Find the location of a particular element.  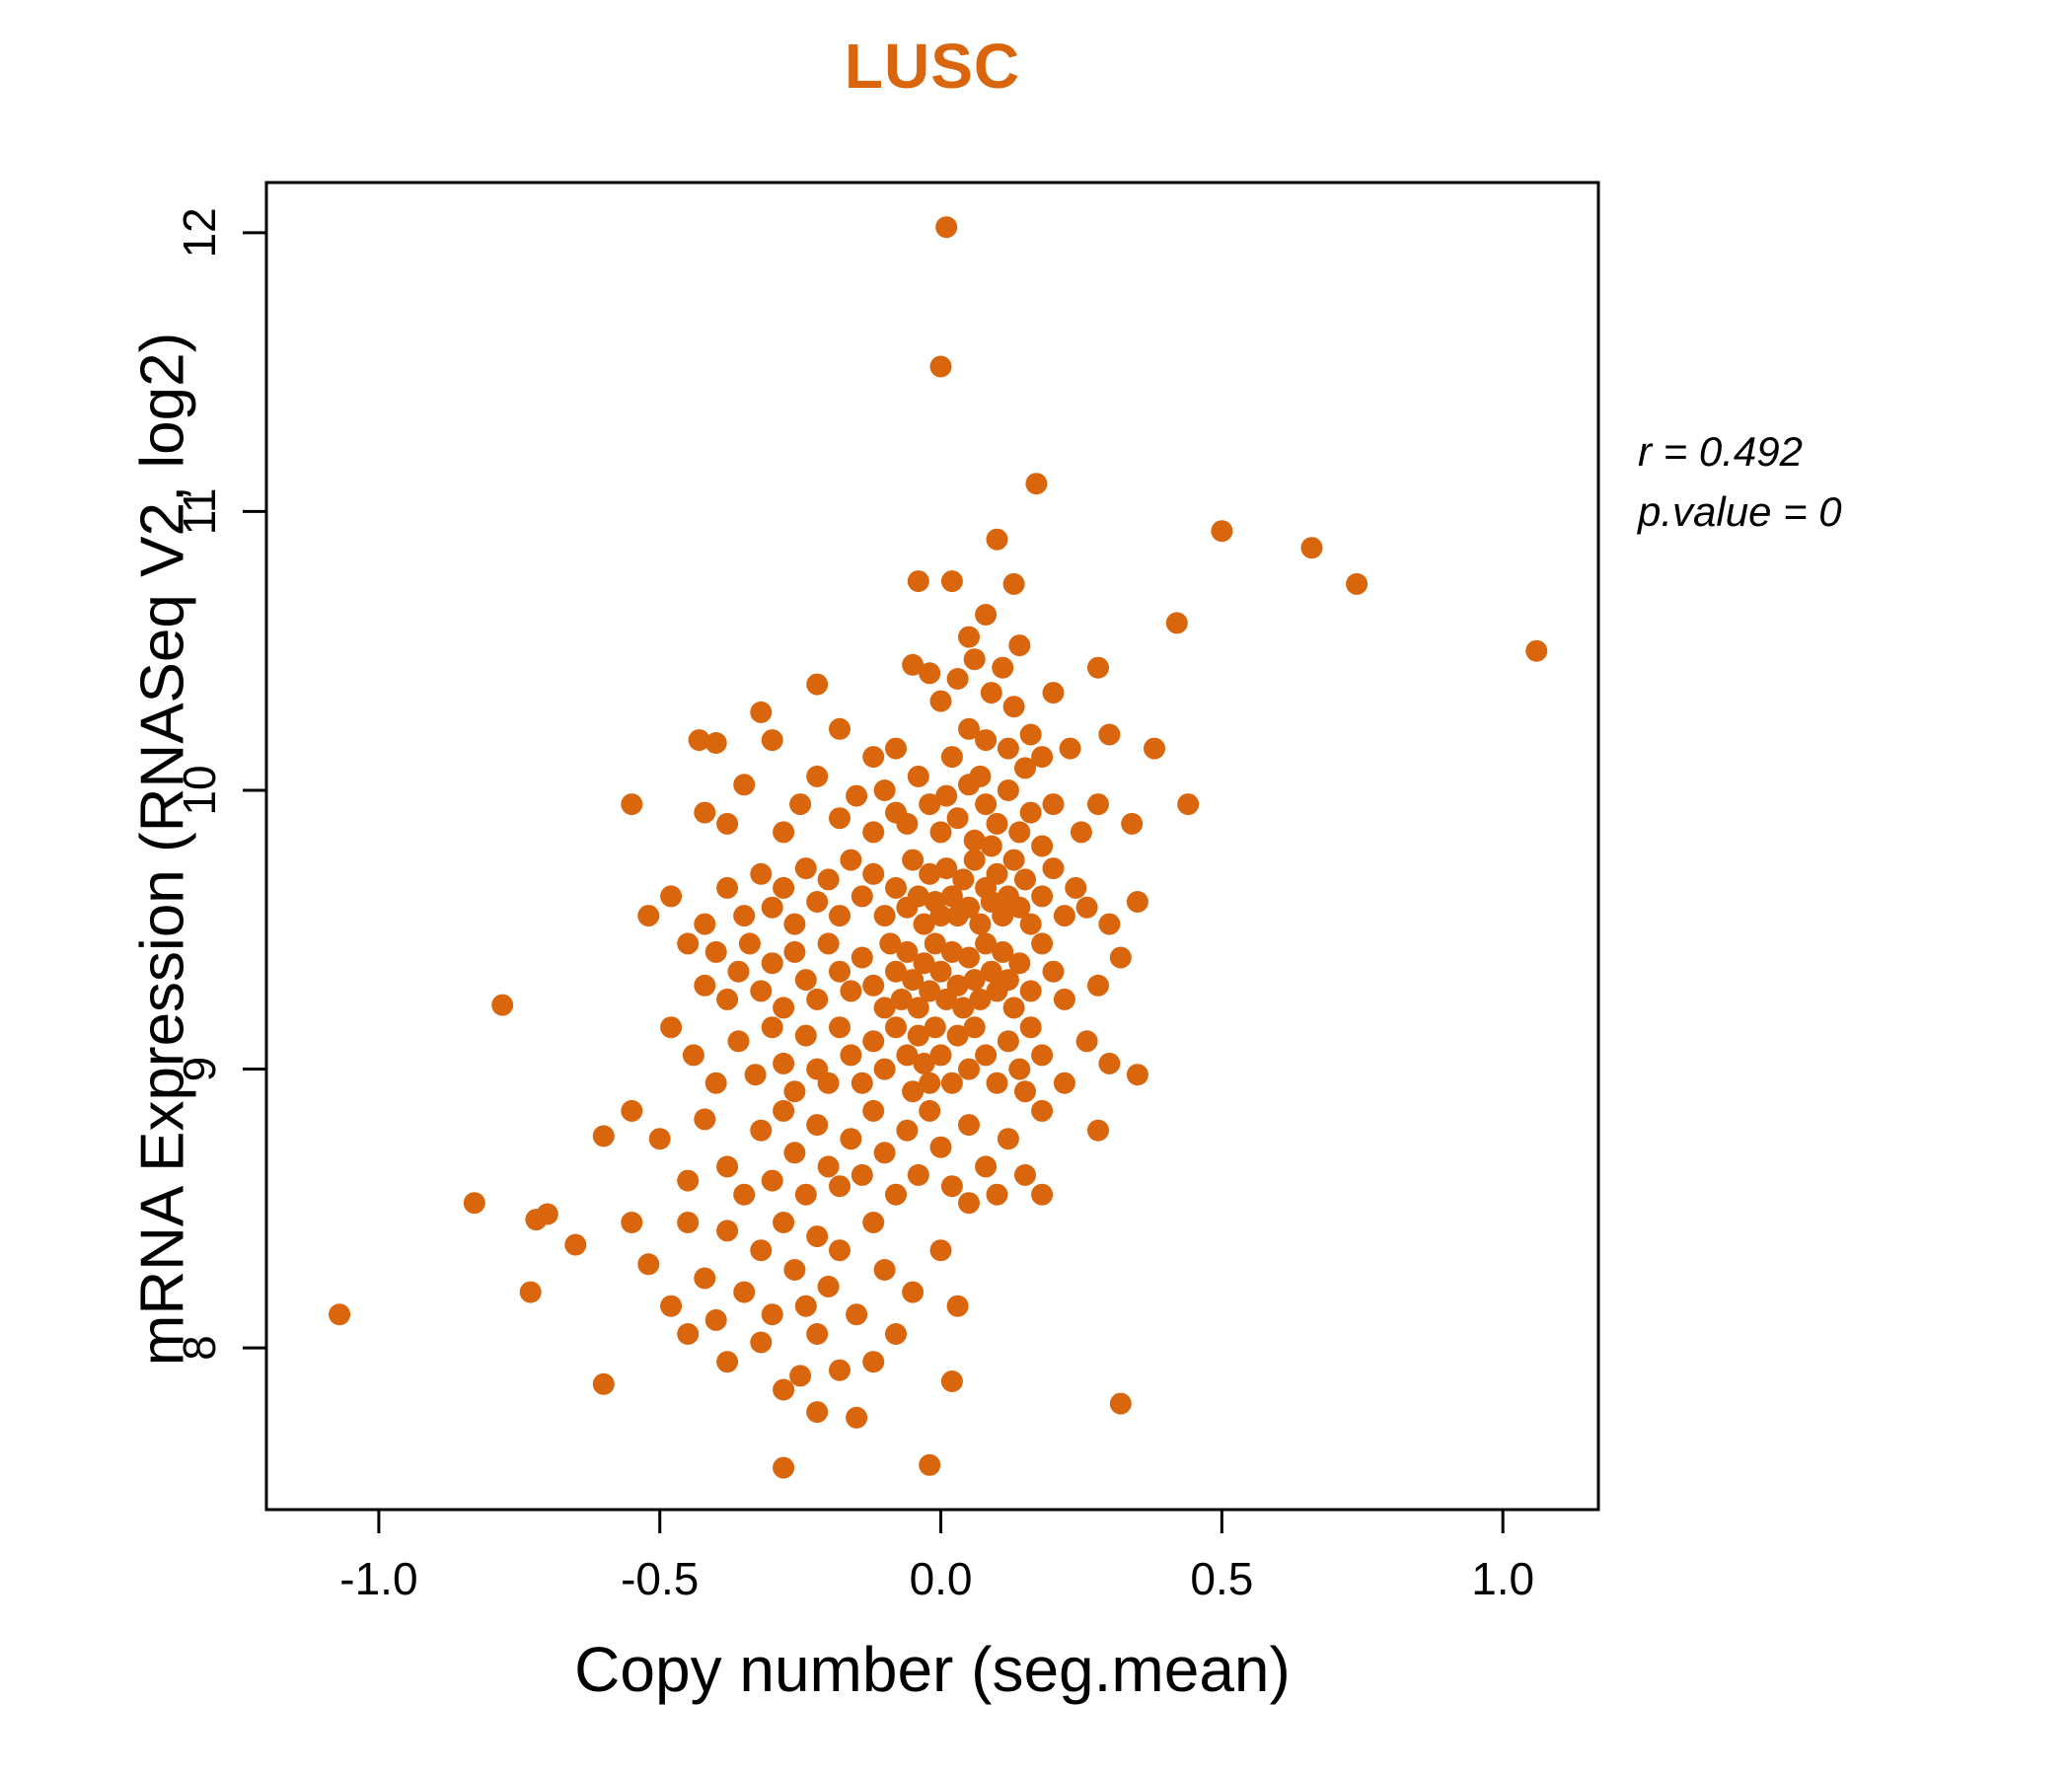

y-tick-label: 11 is located at coordinates (200, 512).